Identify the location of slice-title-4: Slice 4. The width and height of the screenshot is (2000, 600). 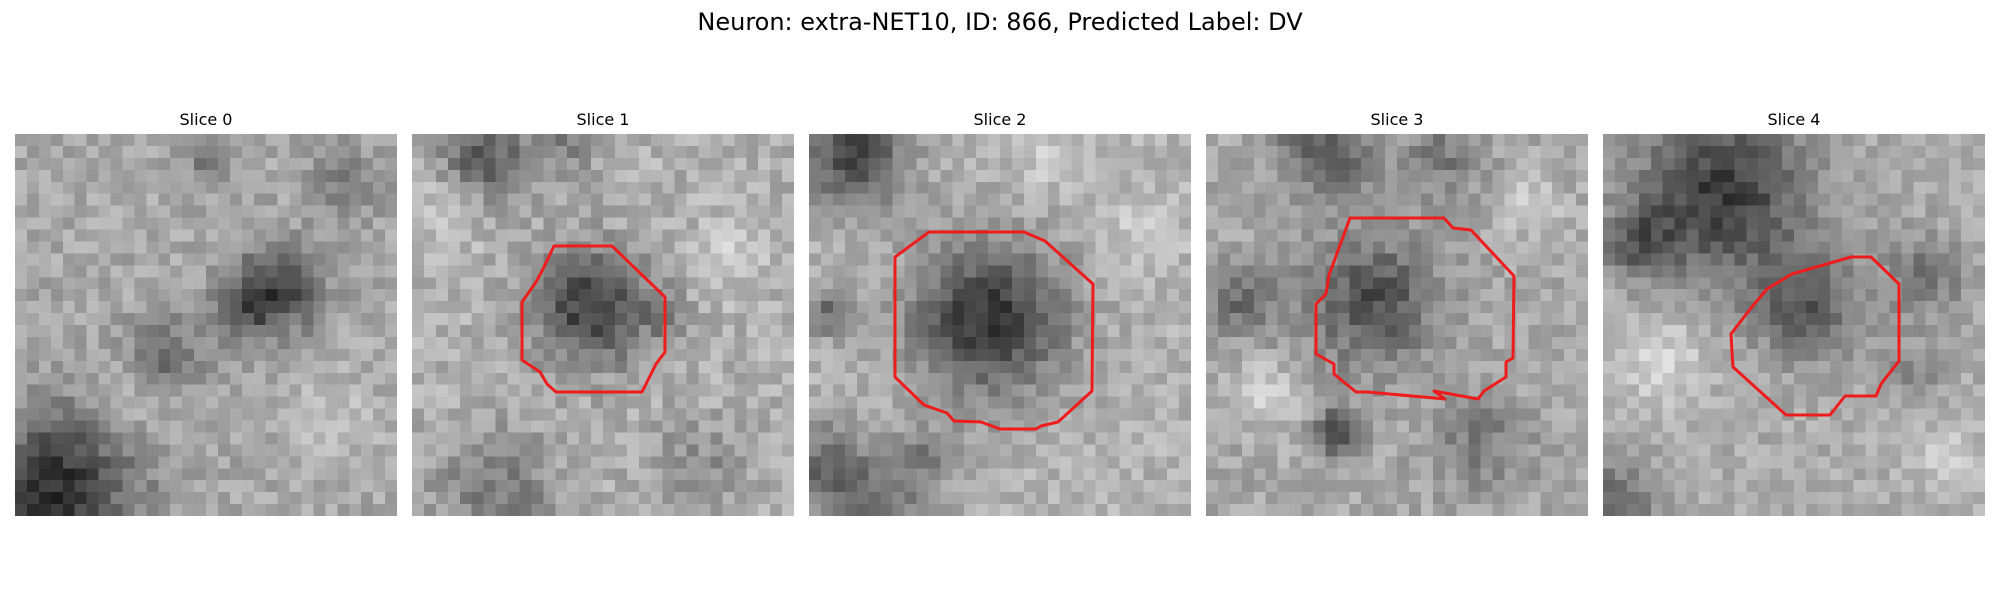
(1794, 119).